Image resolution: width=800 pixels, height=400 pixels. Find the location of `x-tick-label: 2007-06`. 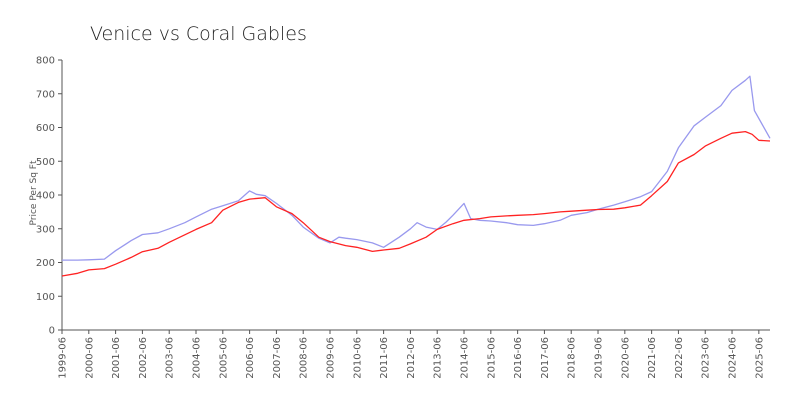

x-tick-label: 2007-06 is located at coordinates (277, 358).